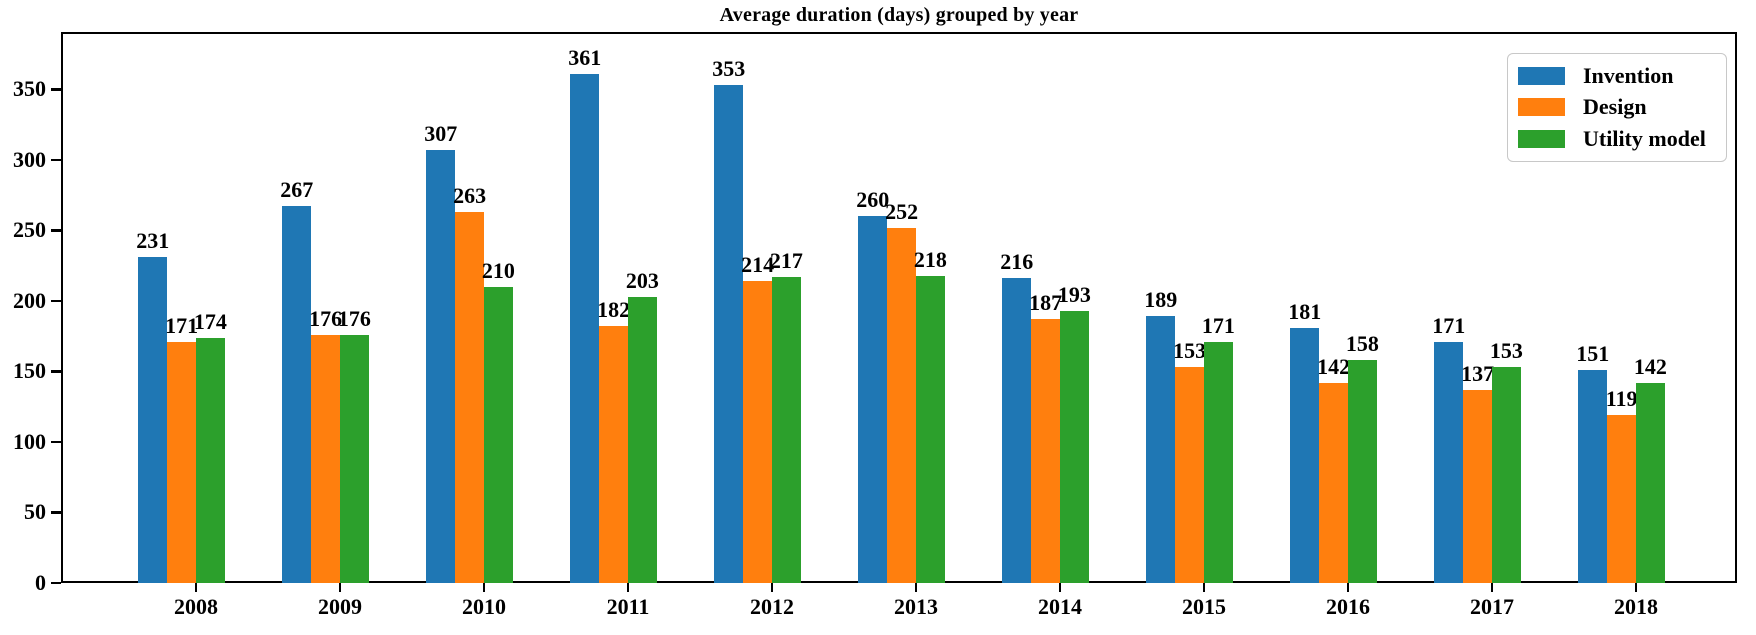  Describe the element at coordinates (210, 321) in the screenshot. I see `bar-value-label: 174` at that location.